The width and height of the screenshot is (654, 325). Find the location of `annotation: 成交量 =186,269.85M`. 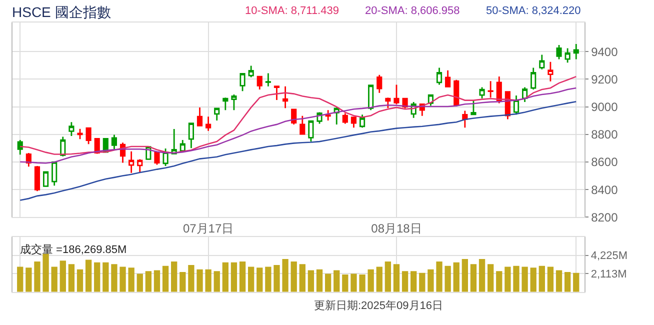

annotation: 成交量 =186,269.85M is located at coordinates (73, 249).